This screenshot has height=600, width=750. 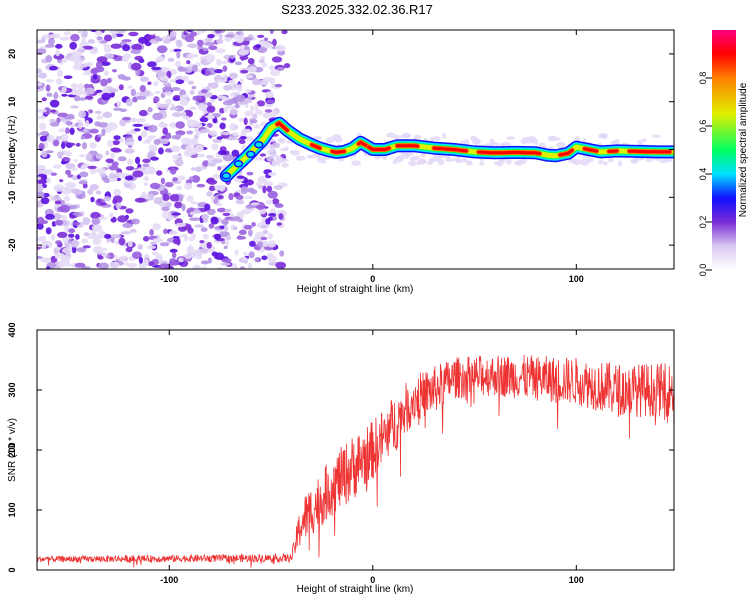 I want to click on colorbar-tick-label: 0.6, so click(x=703, y=126).